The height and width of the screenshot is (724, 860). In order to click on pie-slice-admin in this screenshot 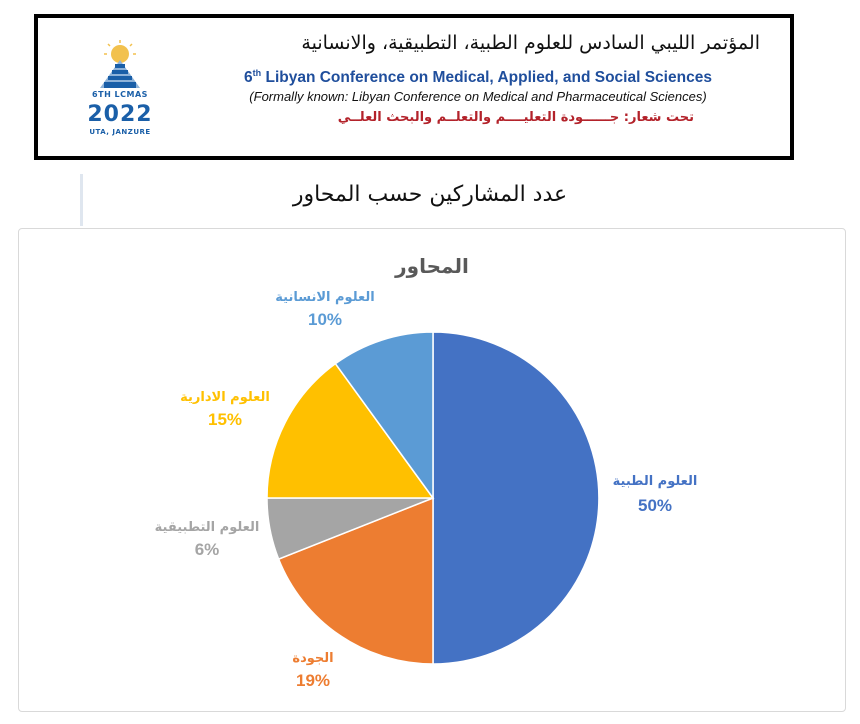, I will do `click(350, 430)`.